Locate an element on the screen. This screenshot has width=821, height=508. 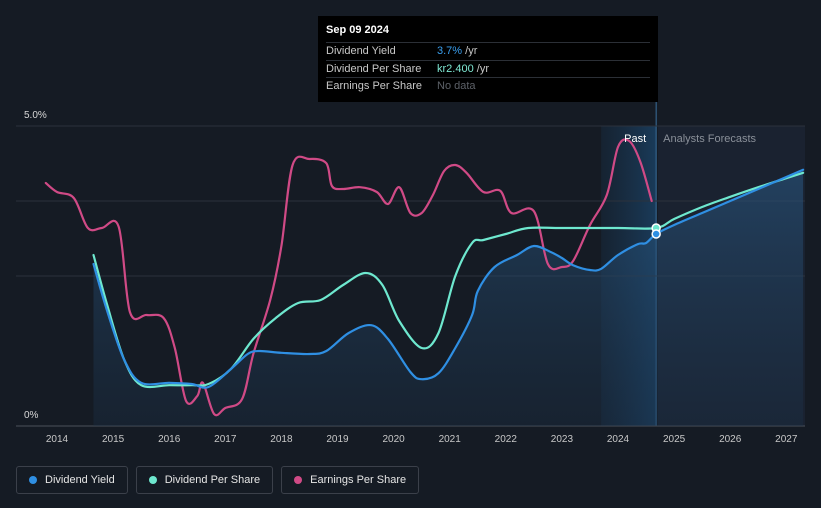
x-tick-label: 2027 is located at coordinates (786, 439).